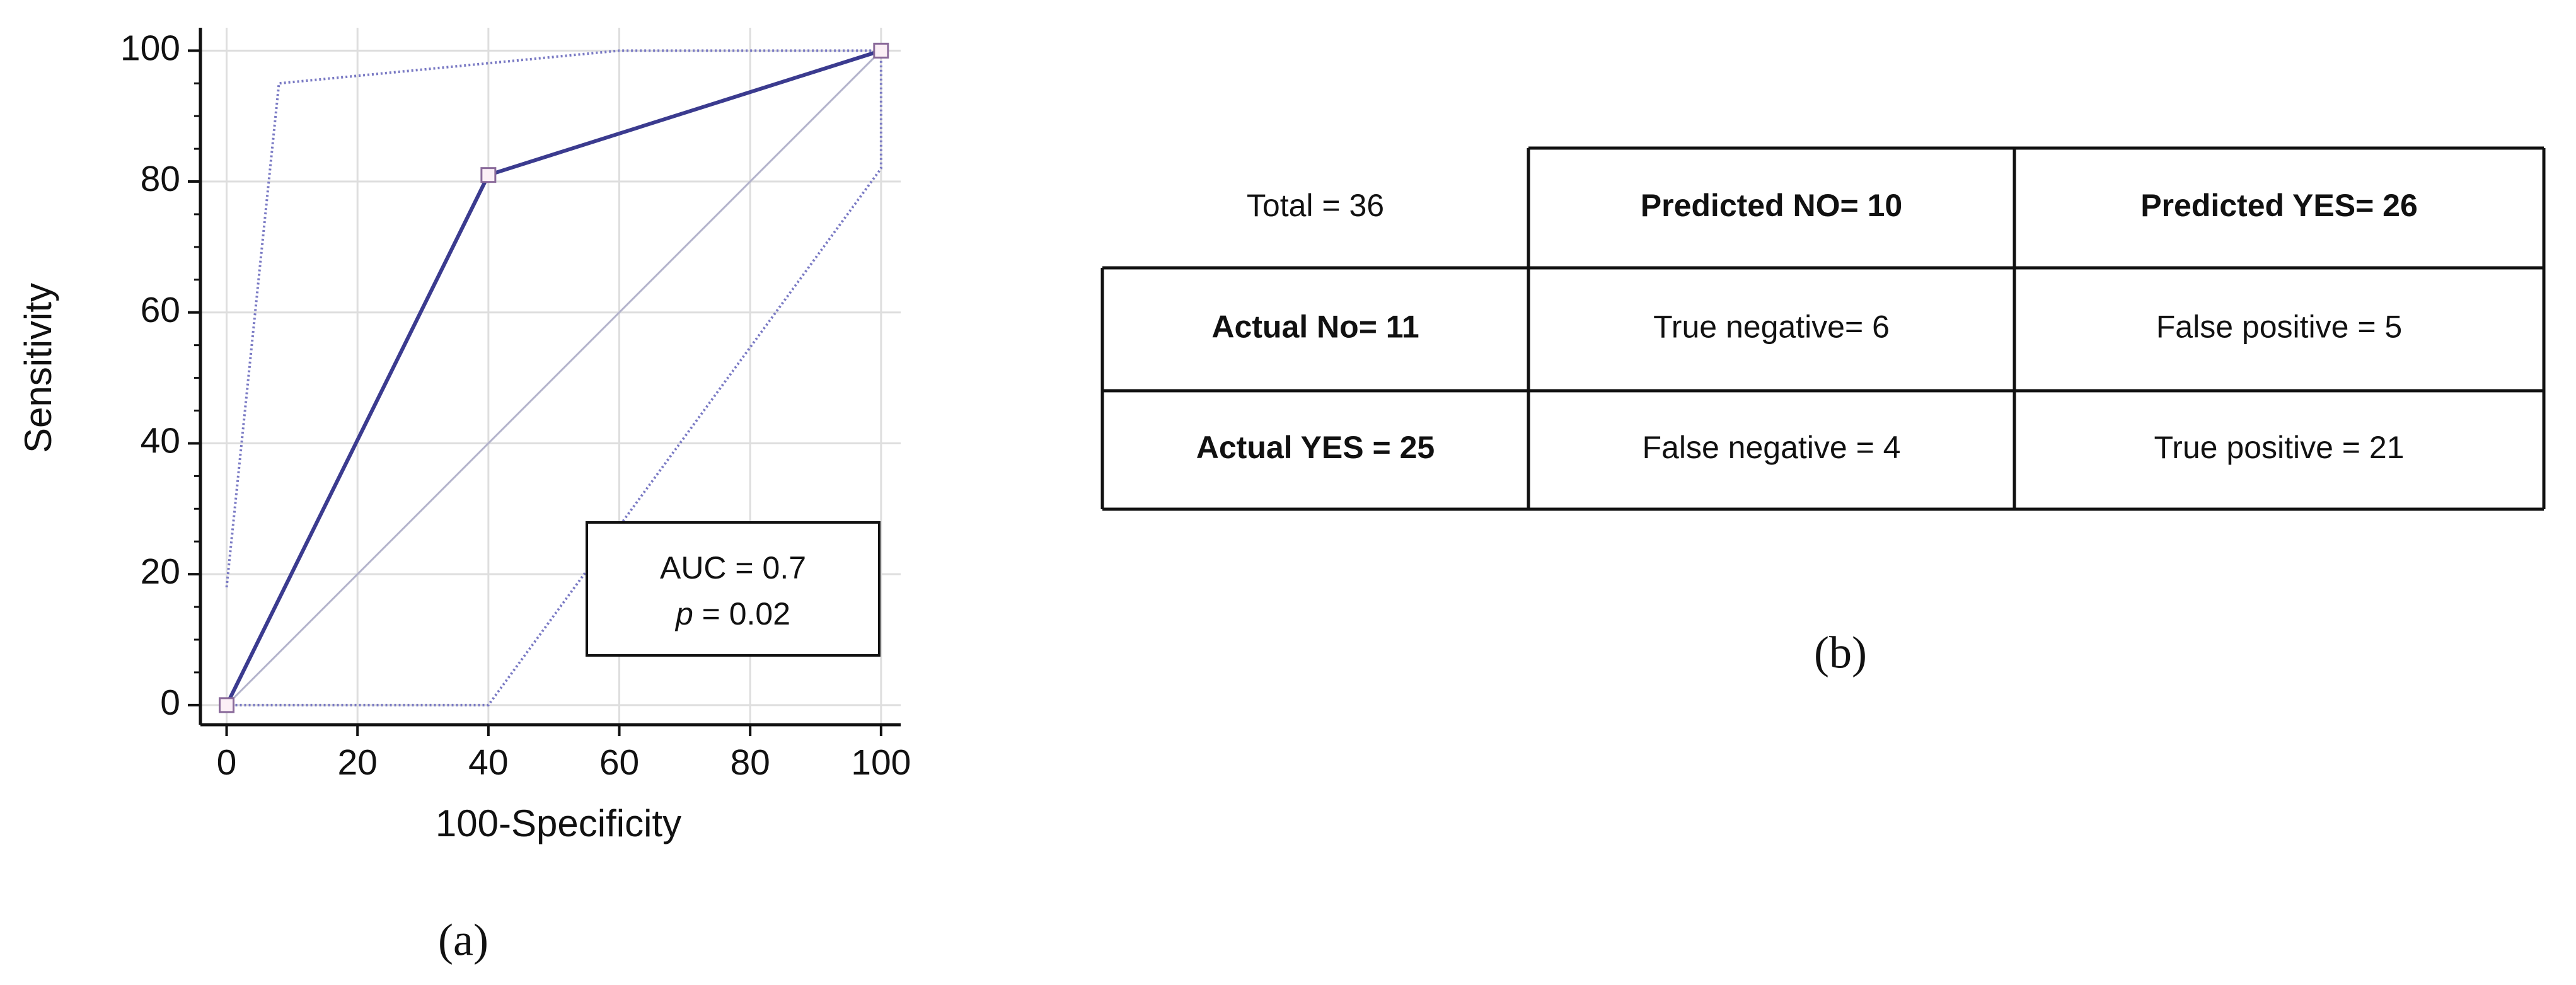 This screenshot has height=985, width=2576. Describe the element at coordinates (619, 762) in the screenshot. I see `x-tick-label: 60` at that location.